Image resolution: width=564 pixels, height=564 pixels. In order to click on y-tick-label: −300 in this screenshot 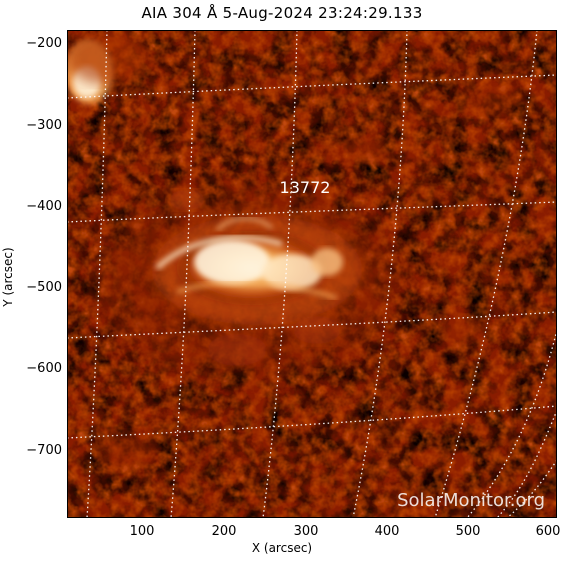, I will do `click(44, 125)`.